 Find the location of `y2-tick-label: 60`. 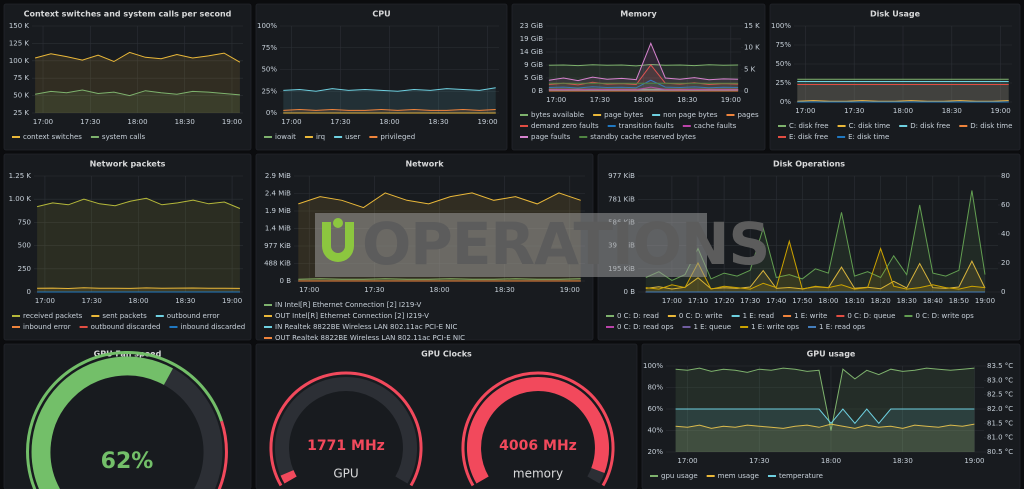

y2-tick-label: 60 is located at coordinates (1005, 205).